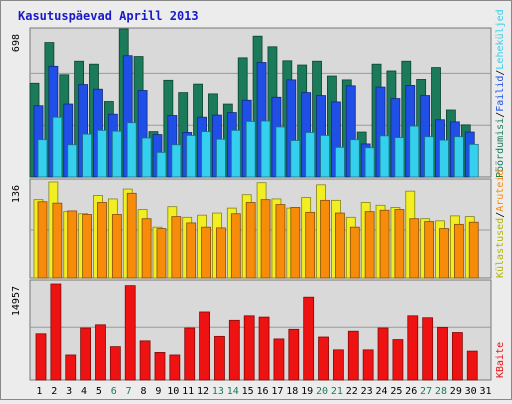  Describe the element at coordinates (233, 391) in the screenshot. I see `x-tick-label-day-14: 14` at that location.